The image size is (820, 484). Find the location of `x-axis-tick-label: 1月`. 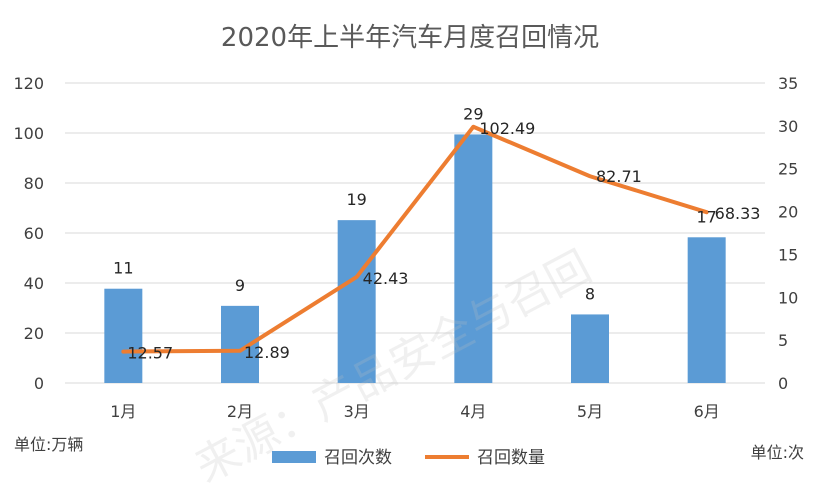

x-axis-tick-label: 1月 is located at coordinates (123, 411).